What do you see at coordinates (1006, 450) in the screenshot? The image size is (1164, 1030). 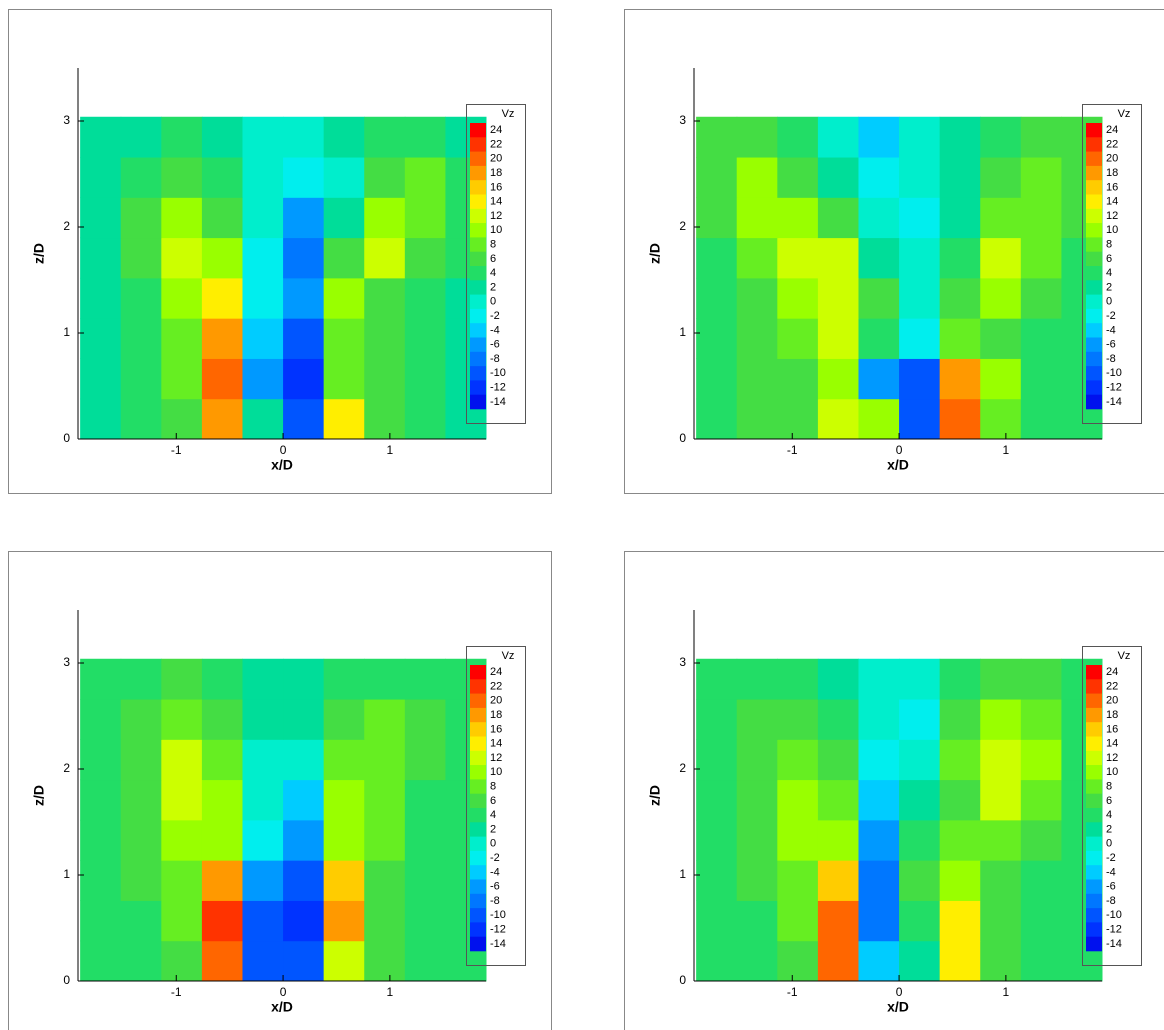 I see `x-tick-label: 1` at bounding box center [1006, 450].